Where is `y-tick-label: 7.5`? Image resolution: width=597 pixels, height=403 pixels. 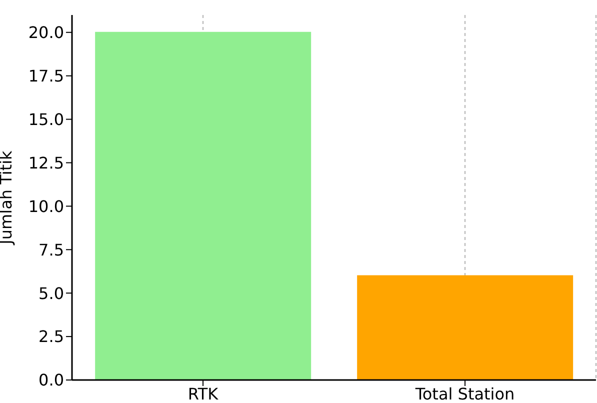
y-tick-label: 7.5 is located at coordinates (51, 250).